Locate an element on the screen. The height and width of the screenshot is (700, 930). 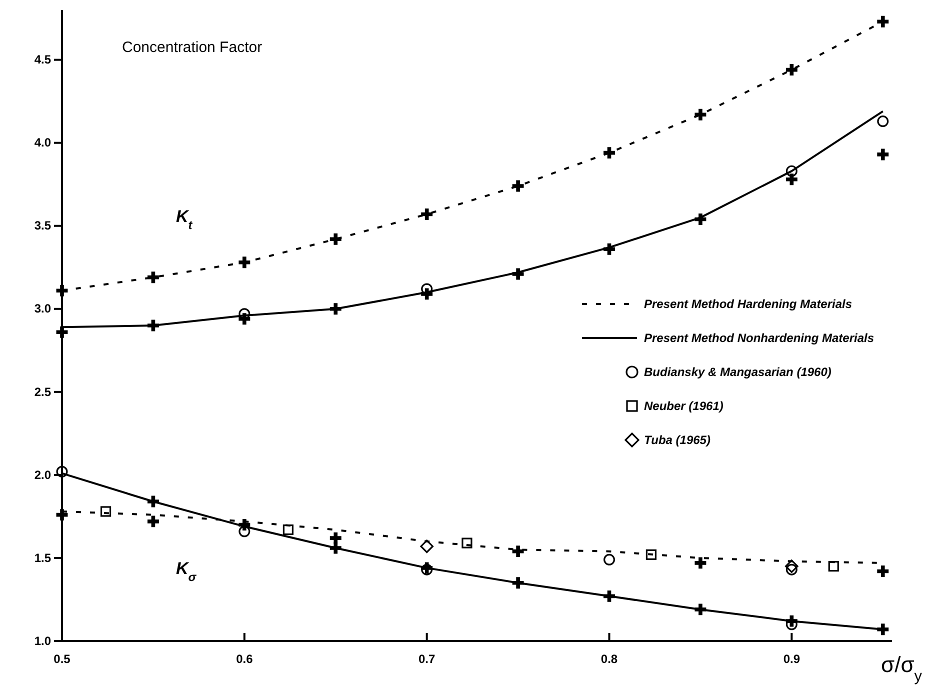
x-axis-title: σ/σ$_{y}$ is located at coordinates (901, 668).